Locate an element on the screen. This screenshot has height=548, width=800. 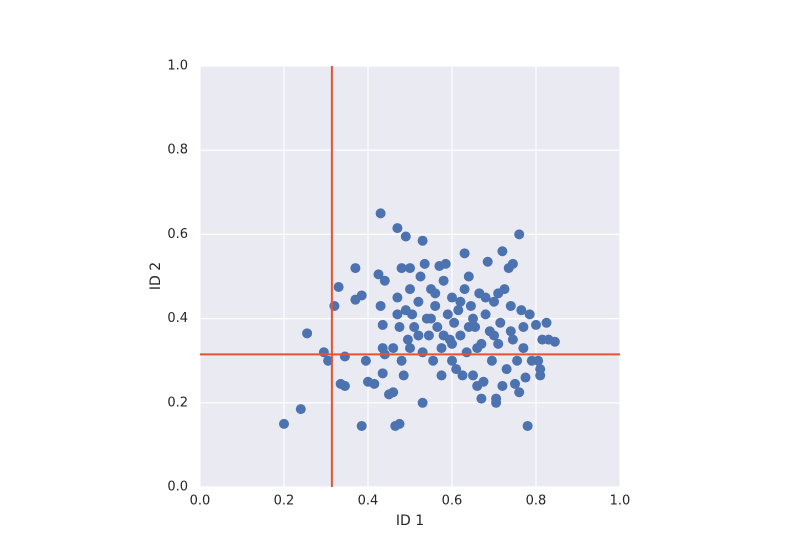
x-axis-label: ID 1 is located at coordinates (410, 521).